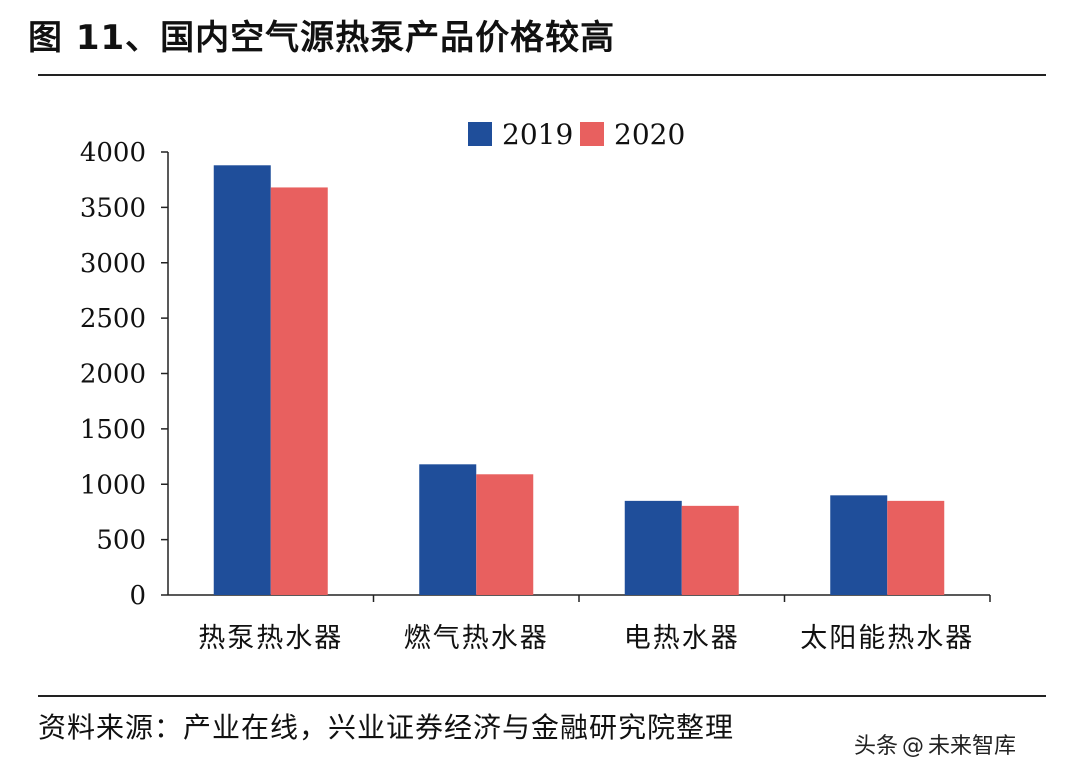  Describe the element at coordinates (913, 746) in the screenshot. I see `at-icon: @` at that location.